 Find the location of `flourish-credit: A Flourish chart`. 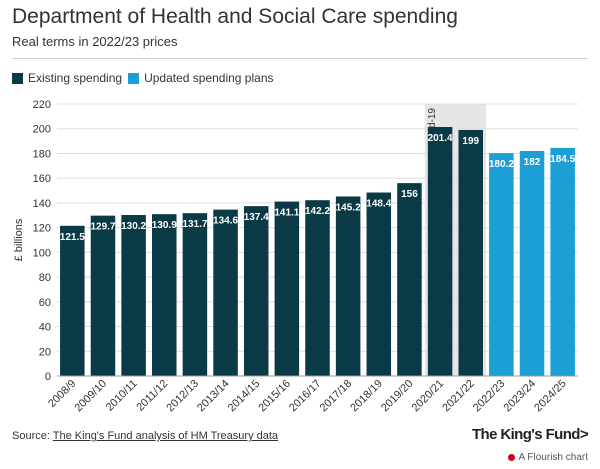

flourish-credit: A Flourish chart is located at coordinates (547, 457).